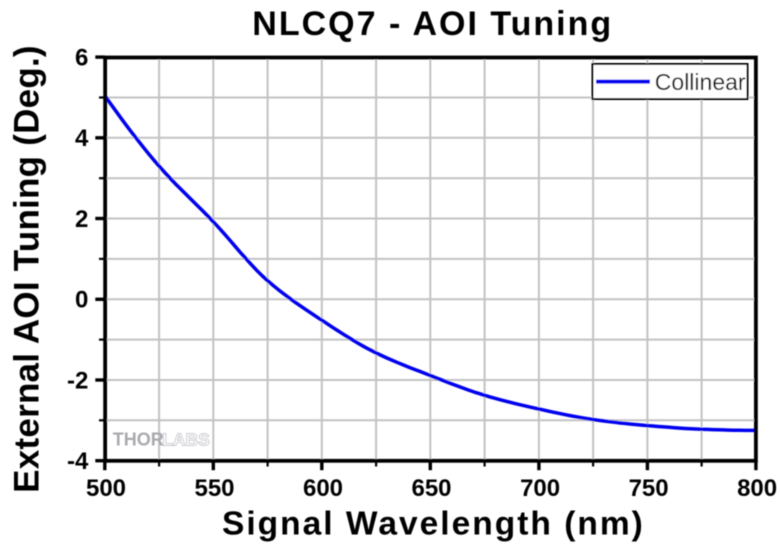  What do you see at coordinates (81, 219) in the screenshot?
I see `svg-text: 2` at bounding box center [81, 219].